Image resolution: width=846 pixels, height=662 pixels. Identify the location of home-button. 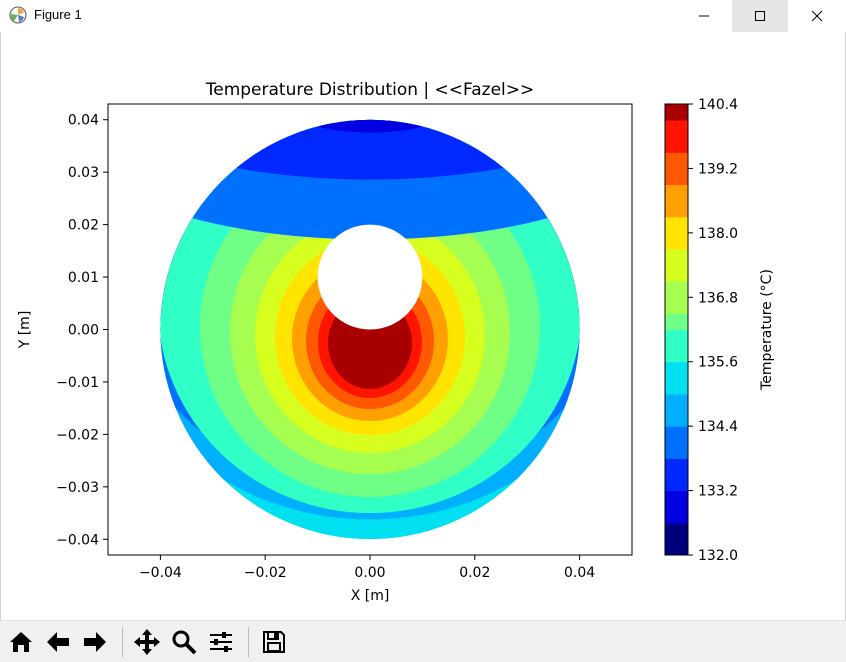
(21, 642).